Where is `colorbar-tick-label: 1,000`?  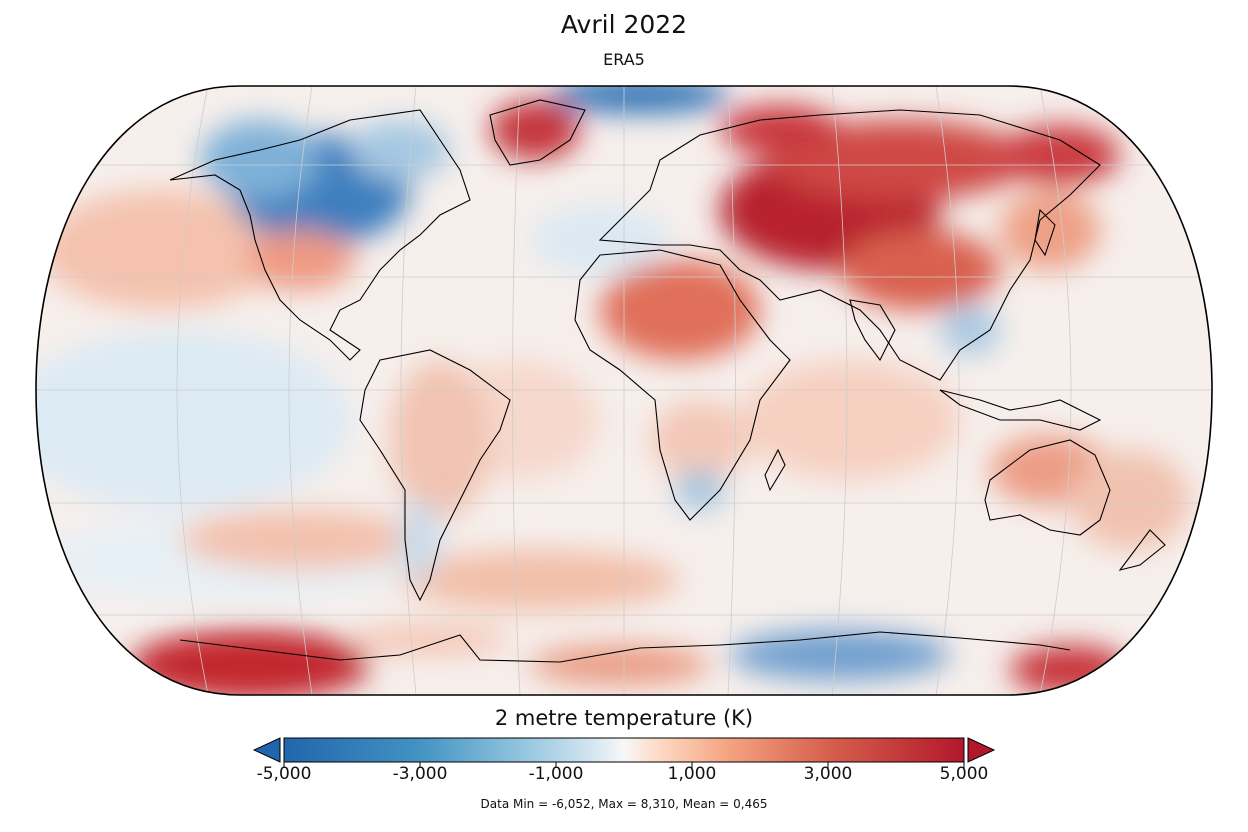 colorbar-tick-label: 1,000 is located at coordinates (692, 774).